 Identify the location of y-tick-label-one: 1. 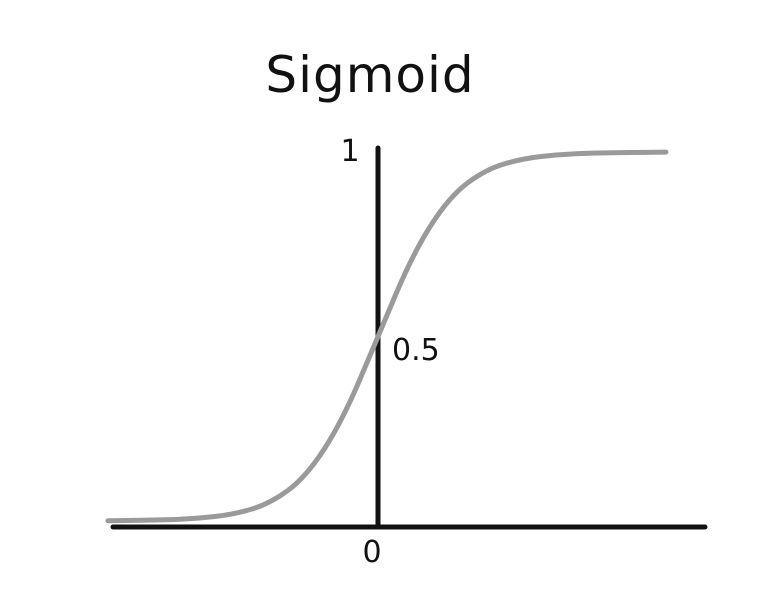
(349, 151).